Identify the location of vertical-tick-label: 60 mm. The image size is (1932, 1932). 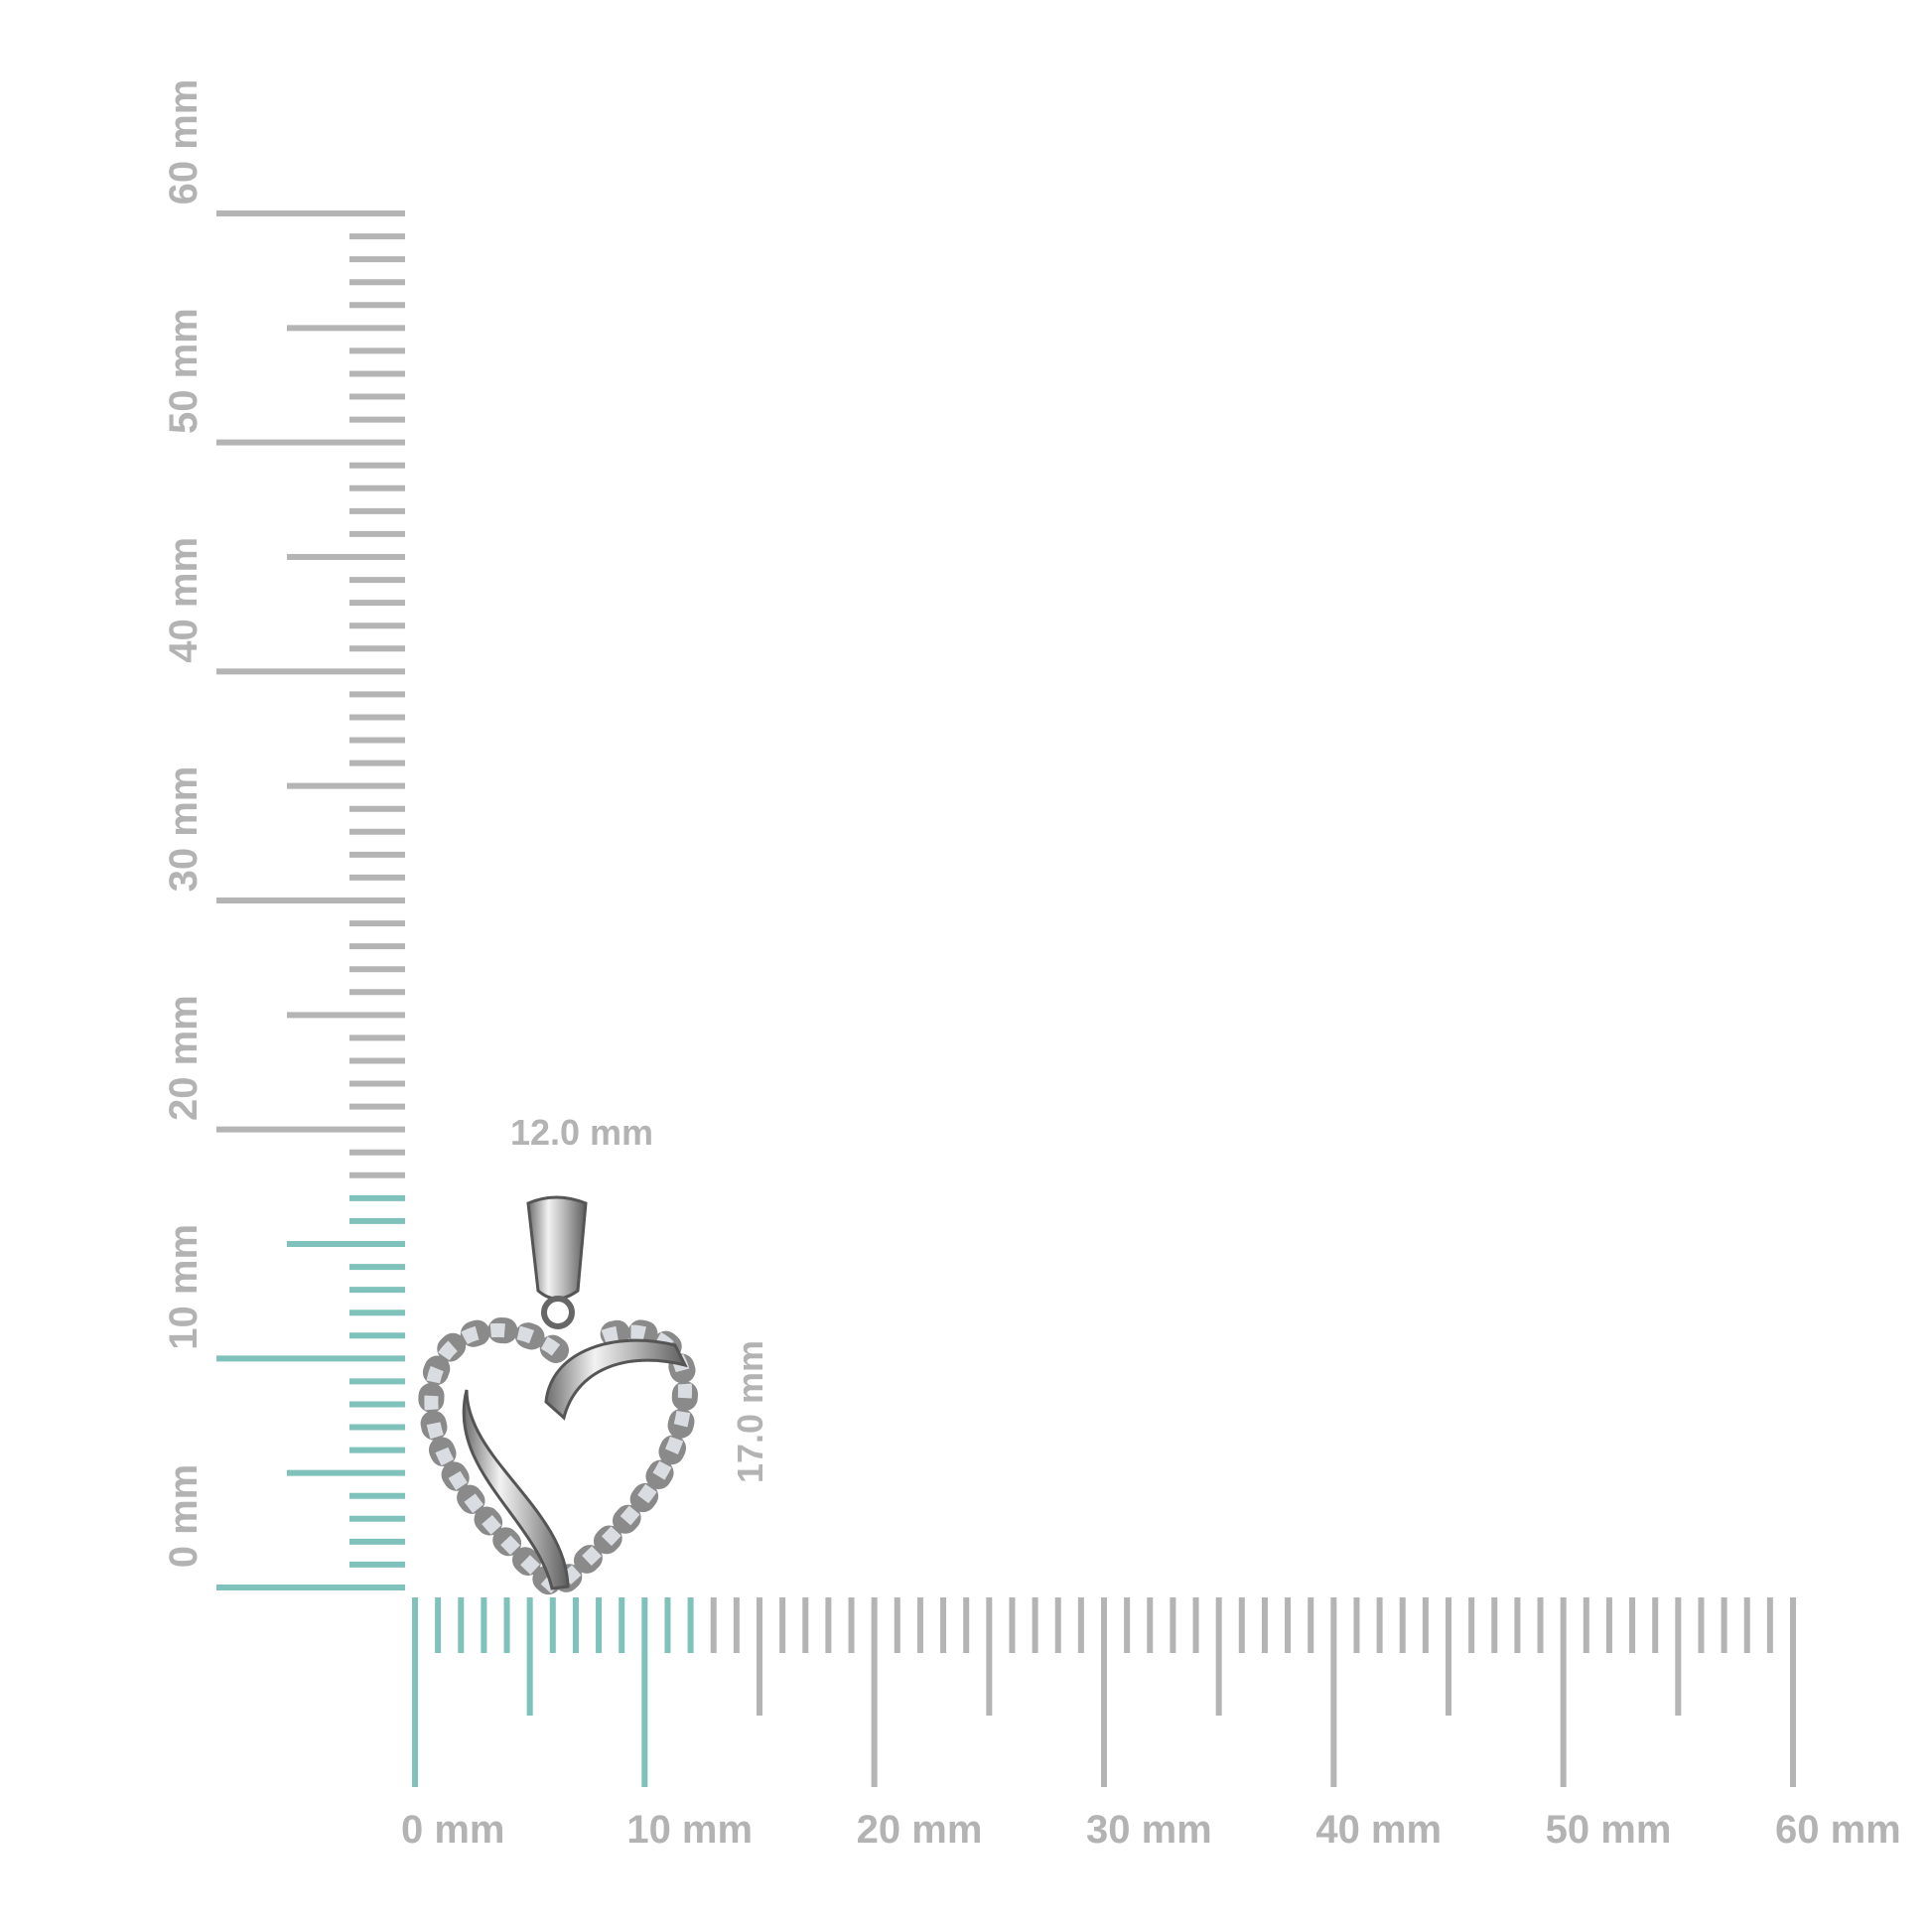
(184, 143).